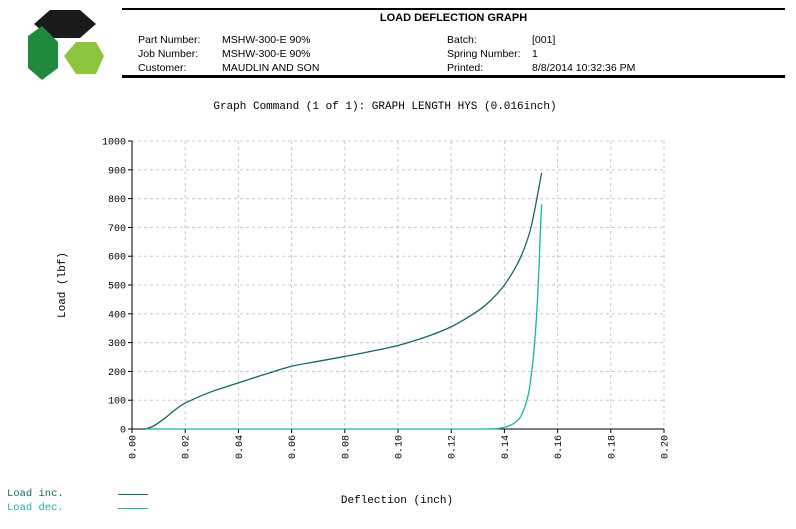 The height and width of the screenshot is (529, 796). What do you see at coordinates (117, 258) in the screenshot?
I see `y-tick-label: 600` at bounding box center [117, 258].